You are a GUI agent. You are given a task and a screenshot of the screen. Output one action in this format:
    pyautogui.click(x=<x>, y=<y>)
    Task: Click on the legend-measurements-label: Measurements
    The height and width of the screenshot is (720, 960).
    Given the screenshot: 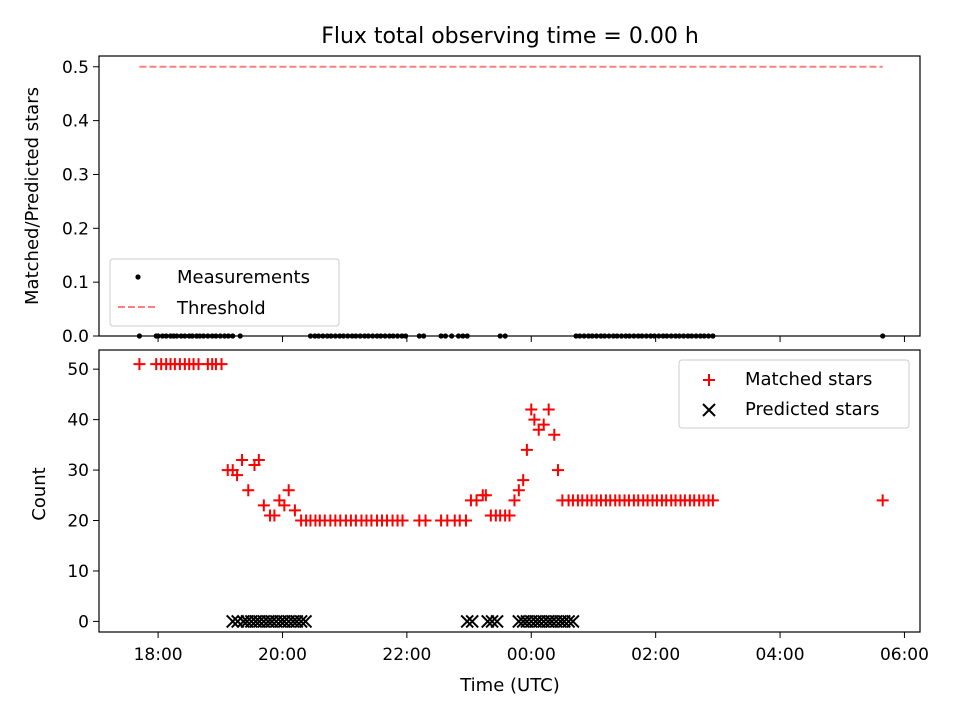 What is the action you would take?
    pyautogui.click(x=243, y=277)
    